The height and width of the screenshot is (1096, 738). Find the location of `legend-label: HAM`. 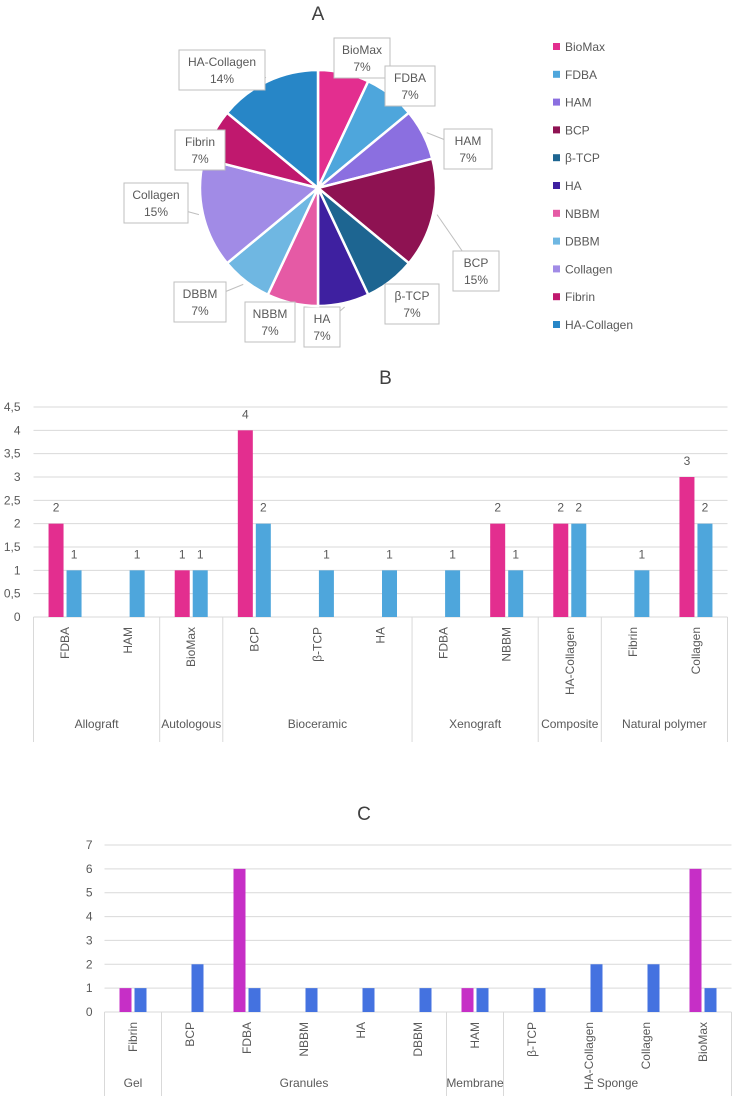

legend-label: HAM is located at coordinates (578, 103).